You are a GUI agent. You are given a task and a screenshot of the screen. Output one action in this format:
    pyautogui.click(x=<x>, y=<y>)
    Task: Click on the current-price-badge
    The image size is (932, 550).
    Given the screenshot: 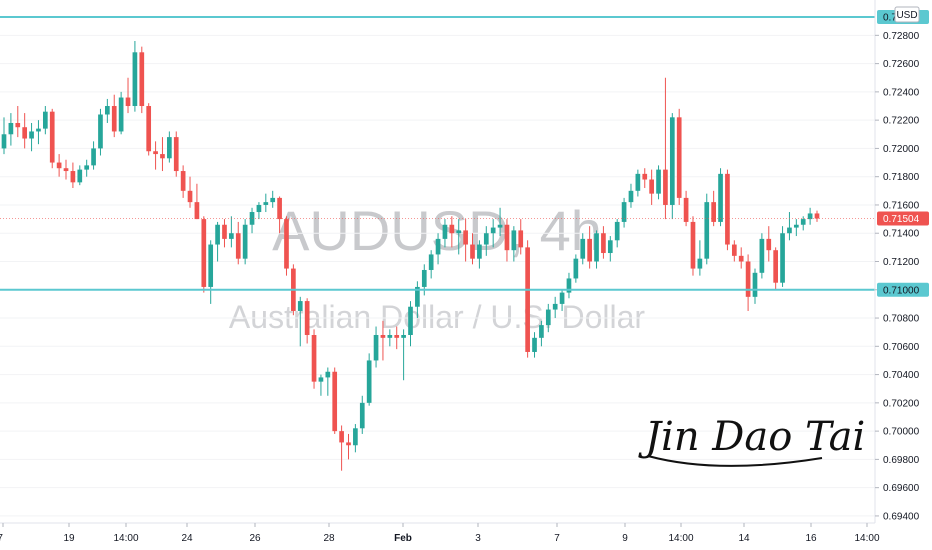 What is the action you would take?
    pyautogui.click(x=903, y=218)
    